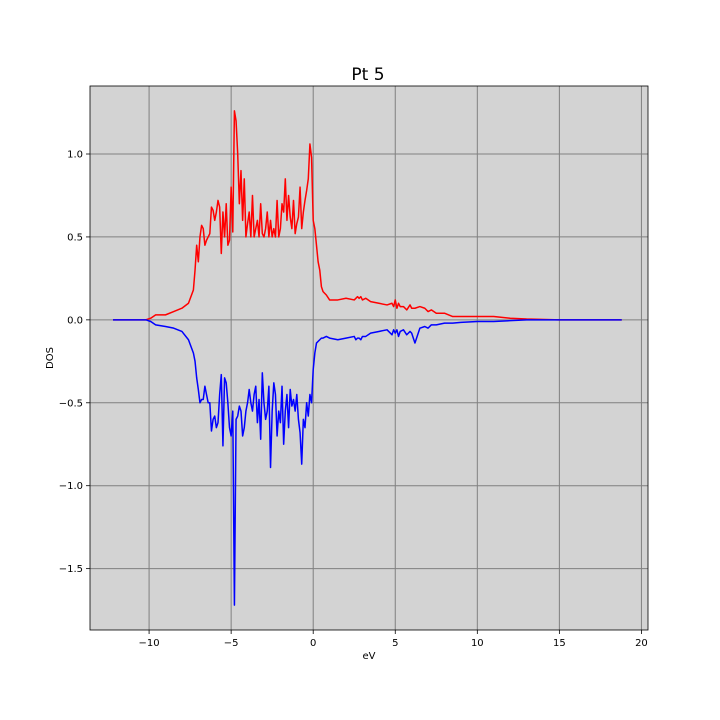 The height and width of the screenshot is (720, 720). Describe the element at coordinates (75, 320) in the screenshot. I see `y-tick-label: 0.0` at that location.